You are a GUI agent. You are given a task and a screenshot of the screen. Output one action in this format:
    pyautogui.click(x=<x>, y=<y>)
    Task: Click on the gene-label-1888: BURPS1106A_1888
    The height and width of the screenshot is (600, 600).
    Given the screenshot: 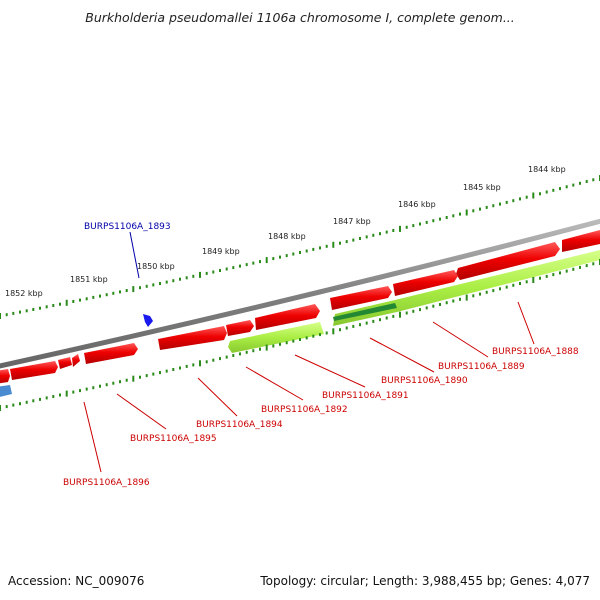 What is the action you would take?
    pyautogui.click(x=535, y=352)
    